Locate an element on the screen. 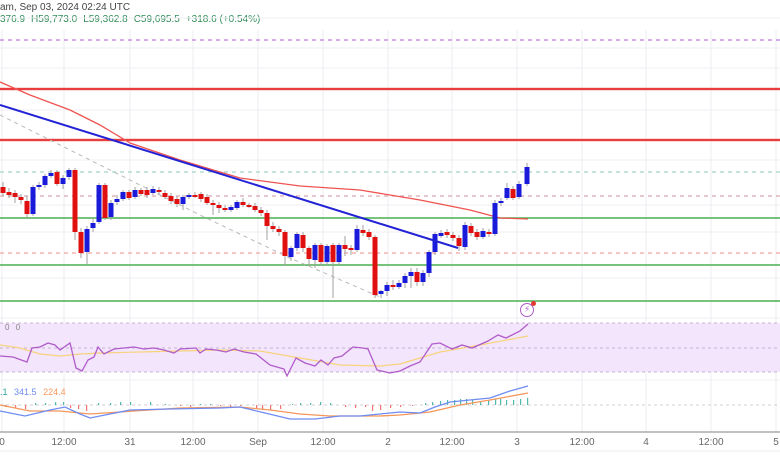  ohlc-change: +318.6 (+0.54%) is located at coordinates (223, 19).